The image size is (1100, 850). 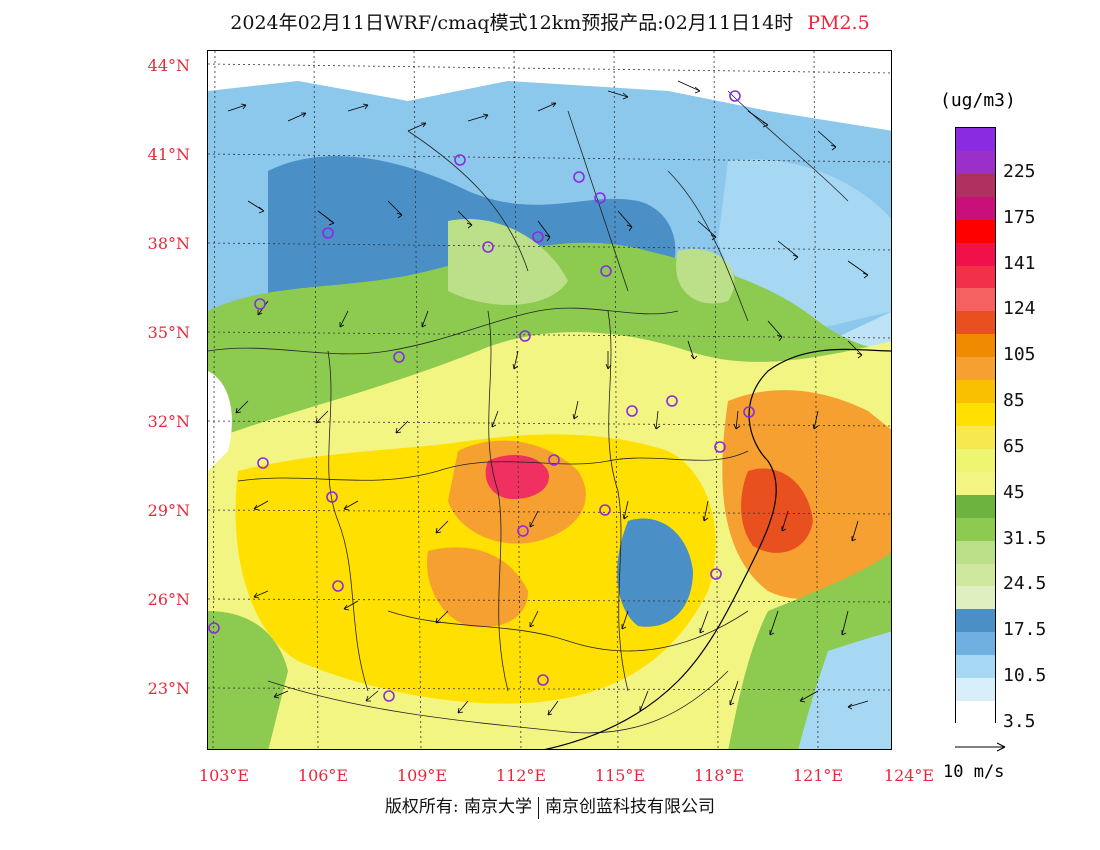 I want to click on city-marker-lanzhou, so click(x=260, y=304).